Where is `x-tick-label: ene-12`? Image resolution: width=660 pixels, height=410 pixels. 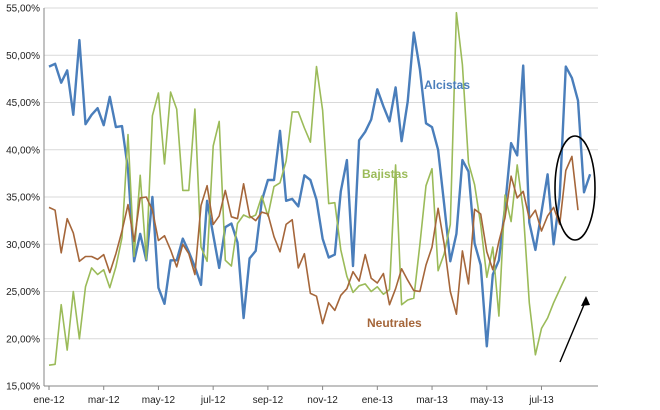
x-tick-label: ene-12 is located at coordinates (49, 400).